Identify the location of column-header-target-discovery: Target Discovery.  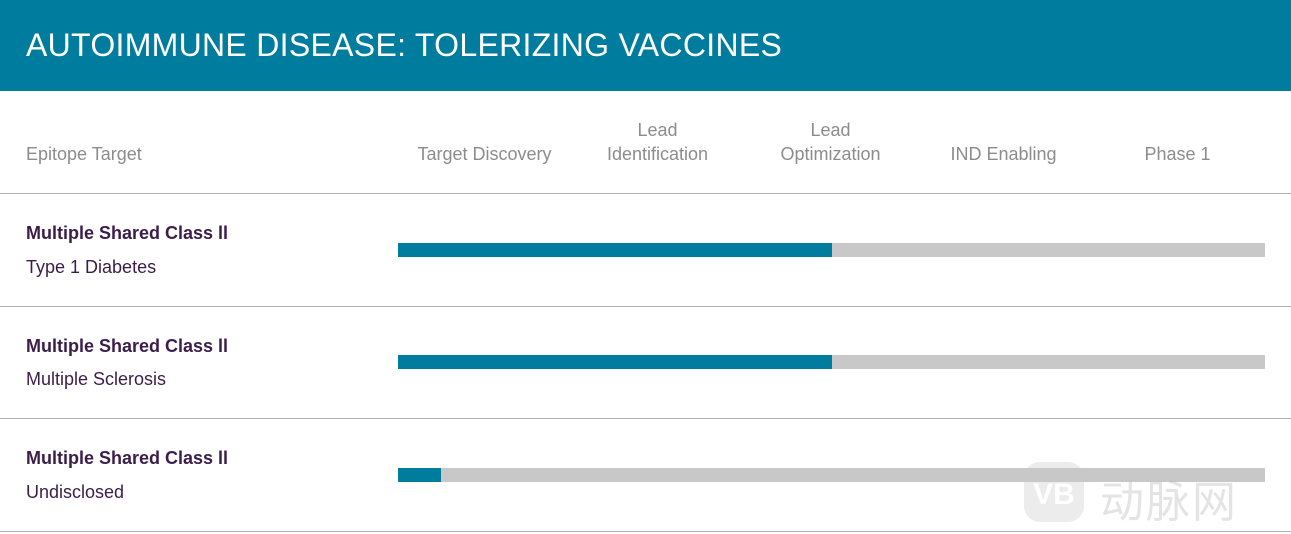
(484, 142).